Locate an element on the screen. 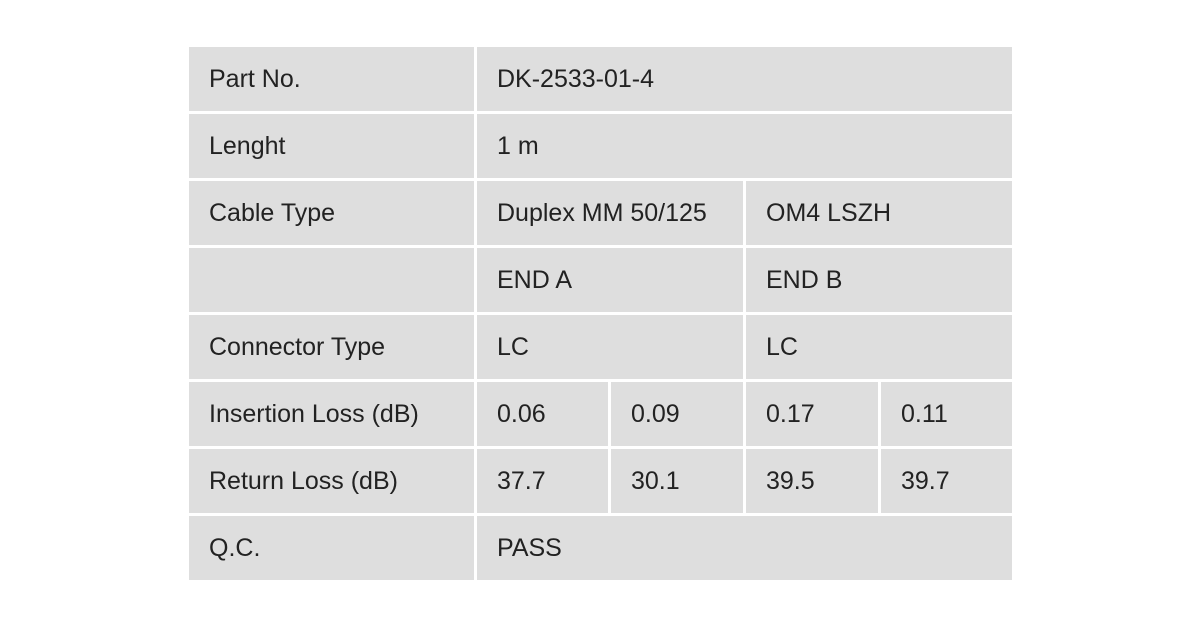 The image size is (1200, 630). cell-value: 0.17 is located at coordinates (812, 414).